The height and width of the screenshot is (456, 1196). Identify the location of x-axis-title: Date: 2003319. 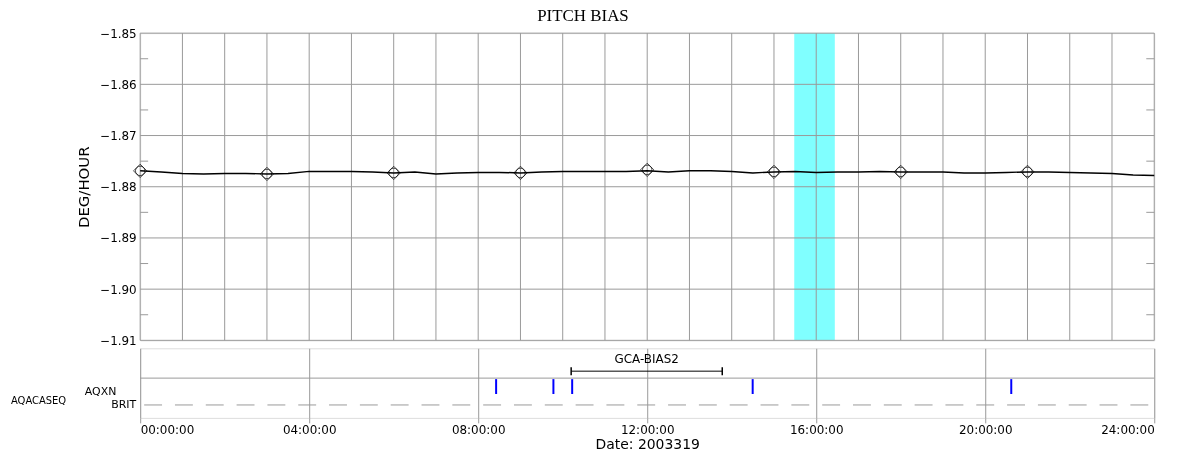
(647, 444).